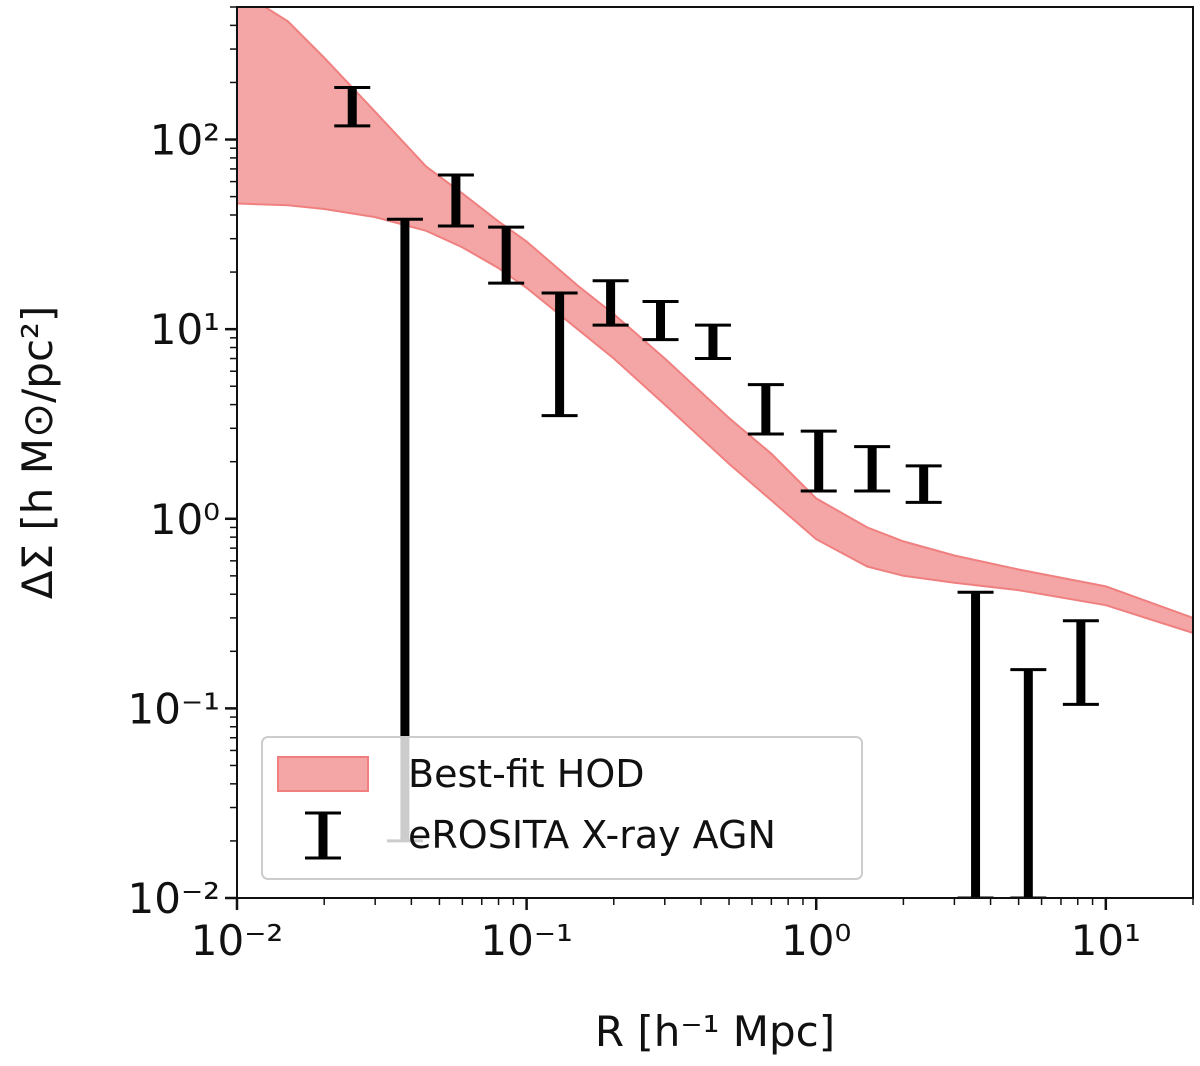  I want to click on x-tick-label: 10⁻², so click(237, 940).